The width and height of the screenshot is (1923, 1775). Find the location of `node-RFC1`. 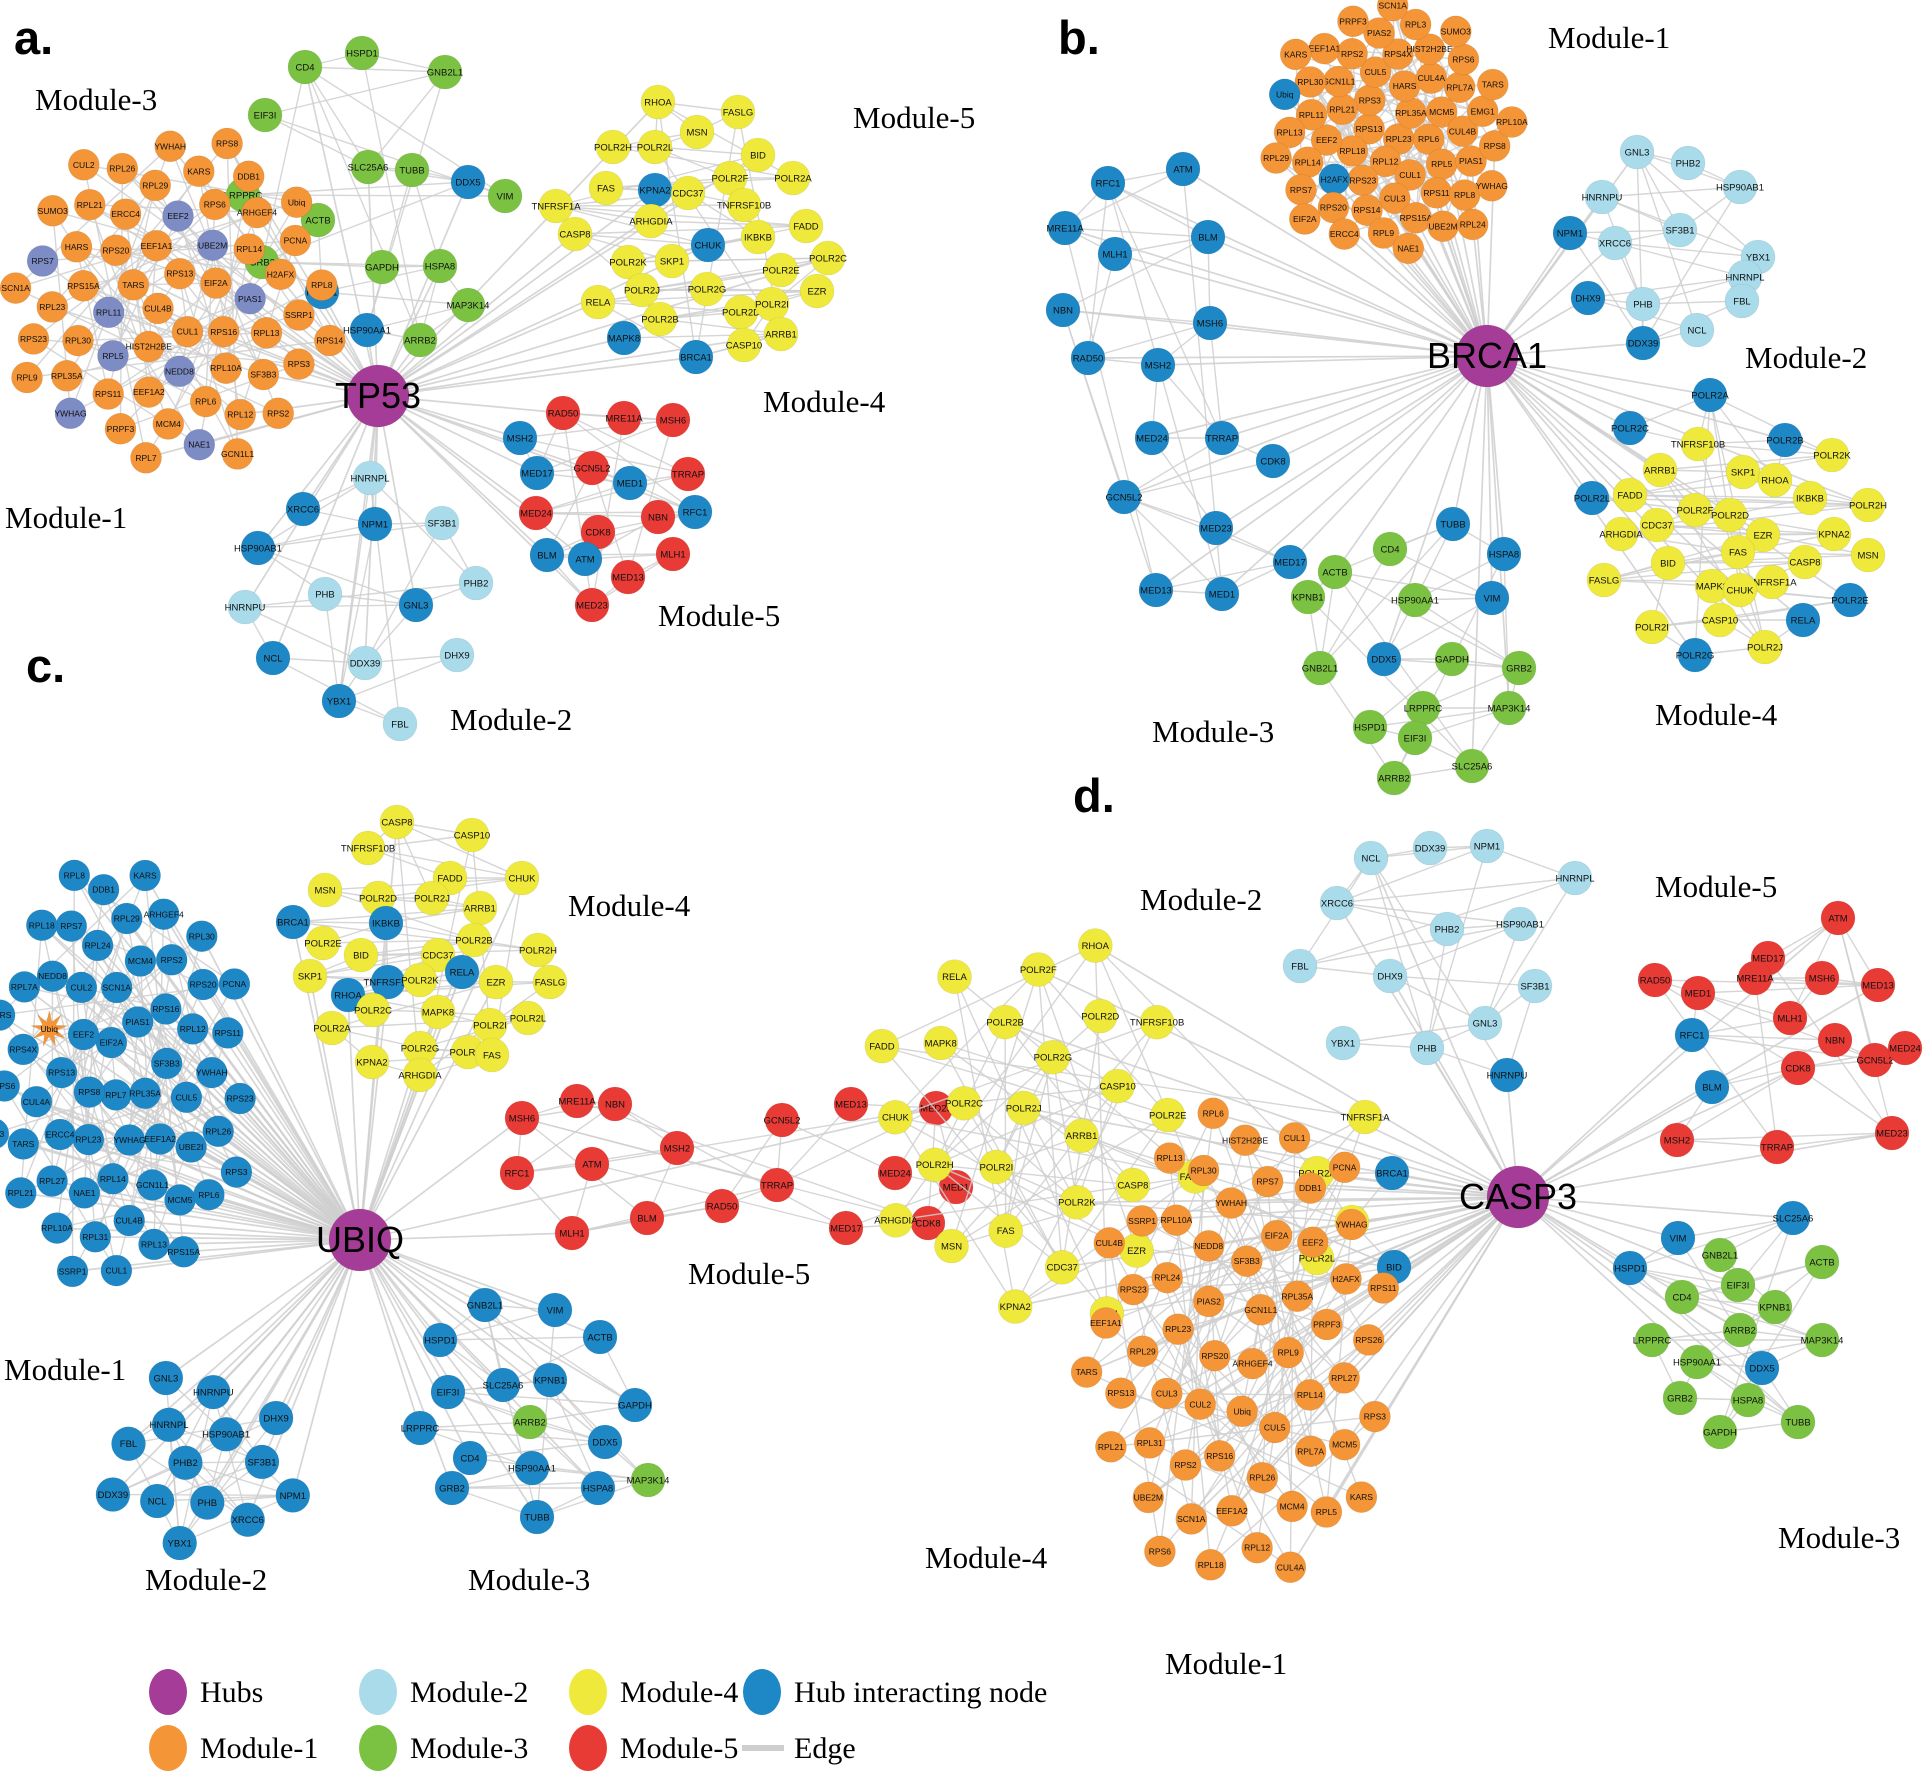

node-RFC1 is located at coordinates (695, 512).